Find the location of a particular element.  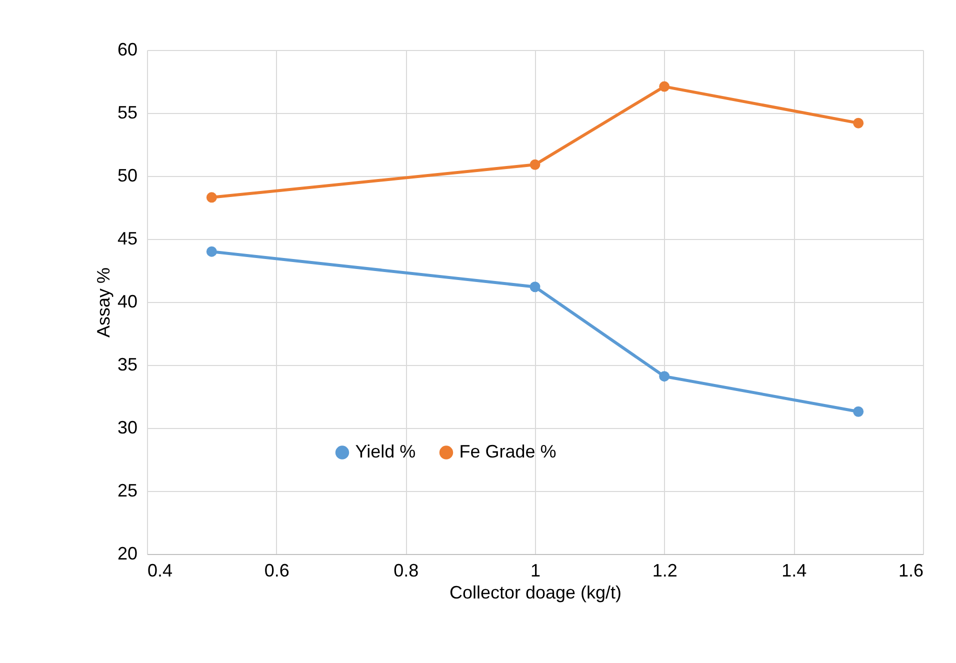

y-tick-label: 45 is located at coordinates (127, 238).